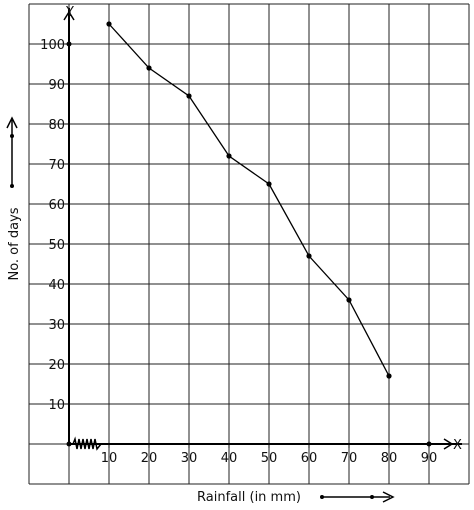  Describe the element at coordinates (56, 125) in the screenshot. I see `y-tick-label: 80` at that location.